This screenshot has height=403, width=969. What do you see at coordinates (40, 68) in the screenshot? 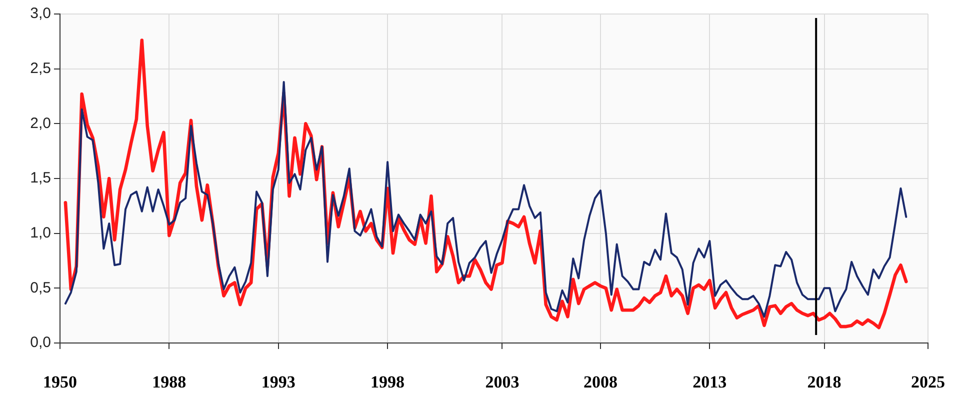
I see `y-tick-label: 2,5` at bounding box center [40, 68].